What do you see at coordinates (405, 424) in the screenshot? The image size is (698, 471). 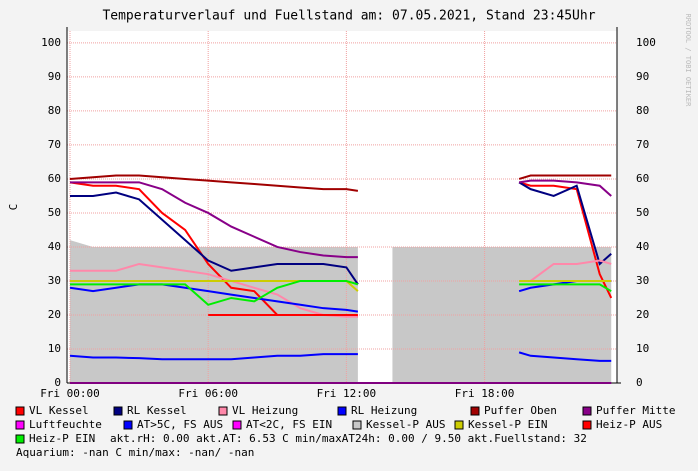 I see `legend-label: Kessel-P AUS` at bounding box center [405, 424].